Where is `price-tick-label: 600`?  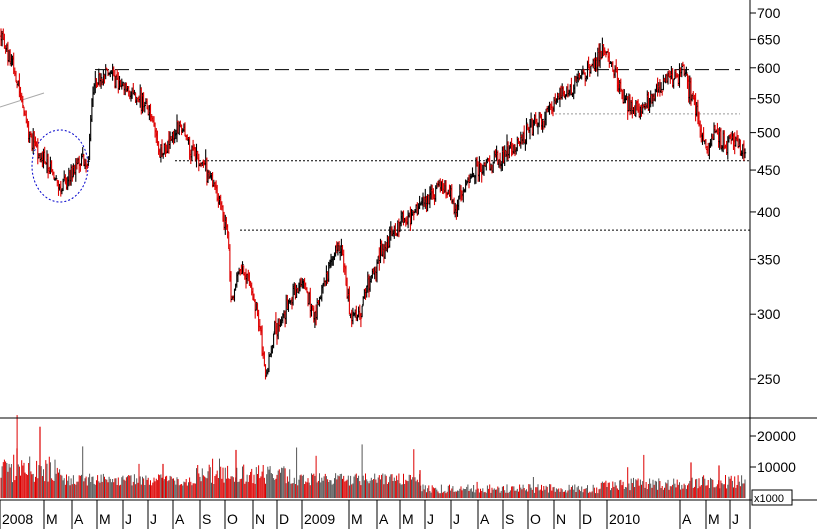
price-tick-label: 600 is located at coordinates (769, 68).